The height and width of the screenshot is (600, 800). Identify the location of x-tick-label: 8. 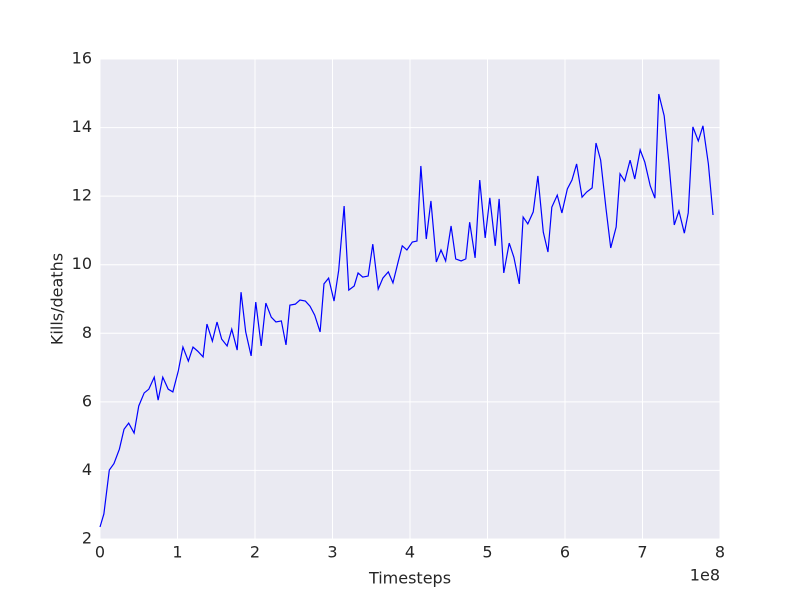
(720, 552).